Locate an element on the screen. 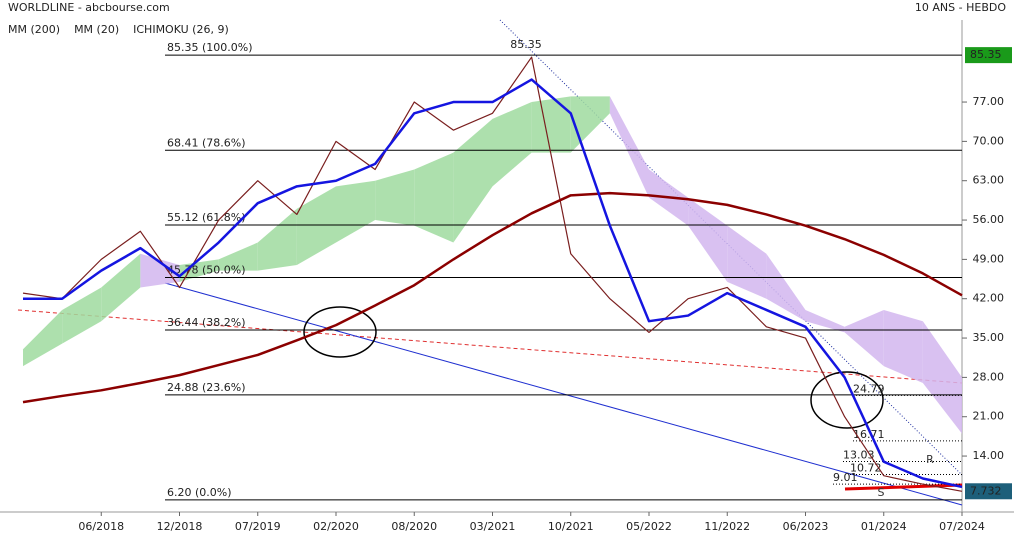 The height and width of the screenshot is (538, 1014). resistance-label: R is located at coordinates (930, 459).